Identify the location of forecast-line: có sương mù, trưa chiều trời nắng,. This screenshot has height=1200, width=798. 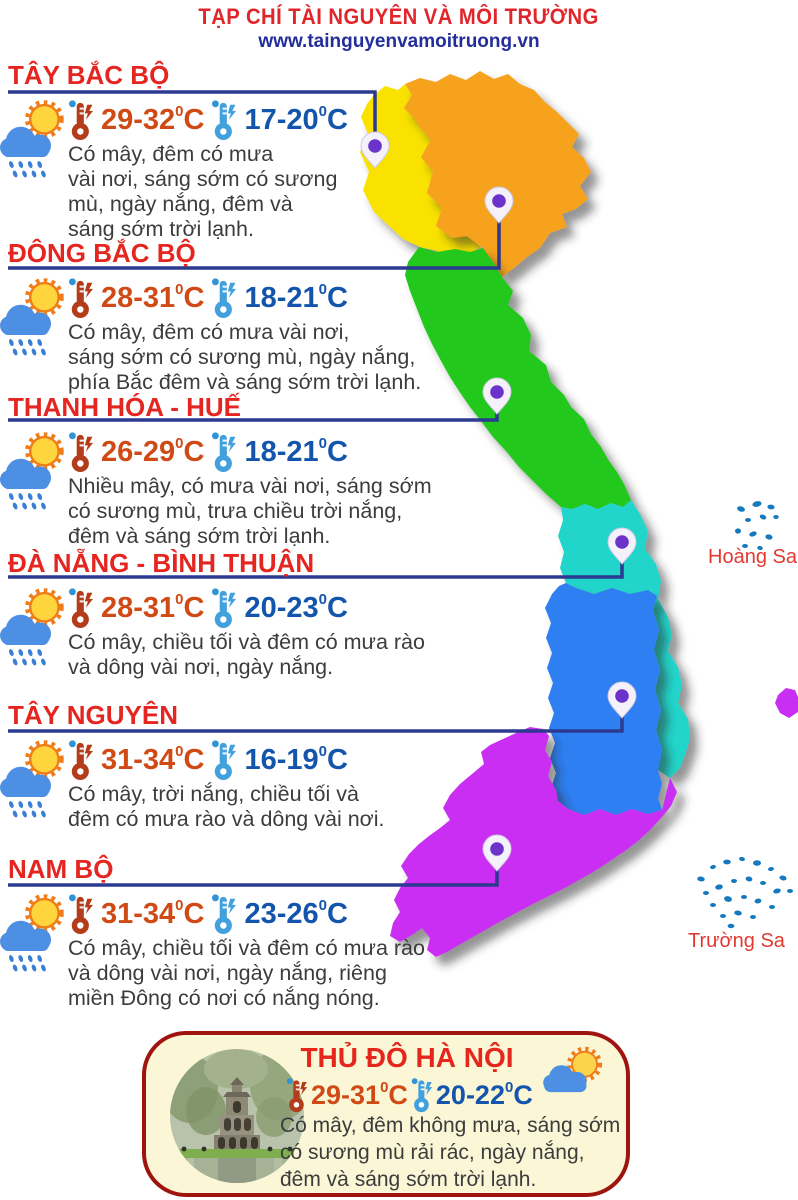
(235, 511).